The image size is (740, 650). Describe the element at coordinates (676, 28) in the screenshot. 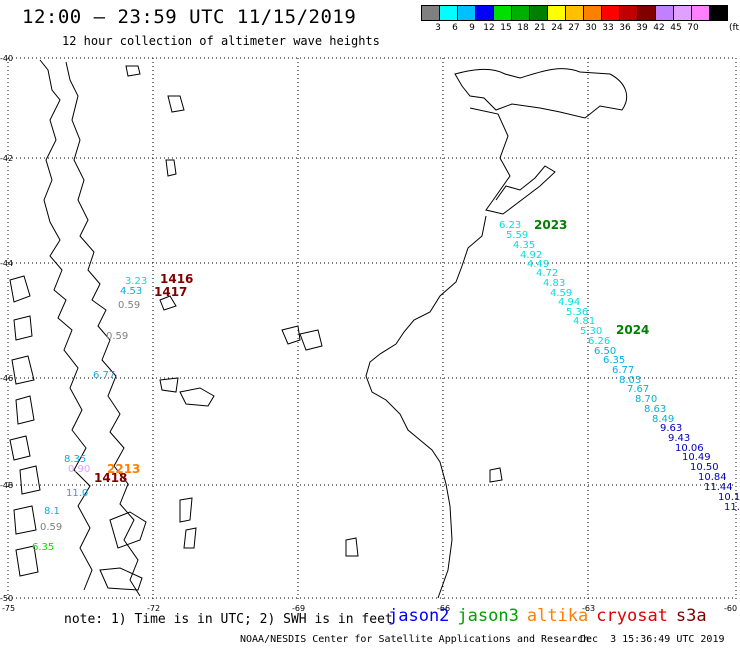

I see `legend-label: 45` at that location.